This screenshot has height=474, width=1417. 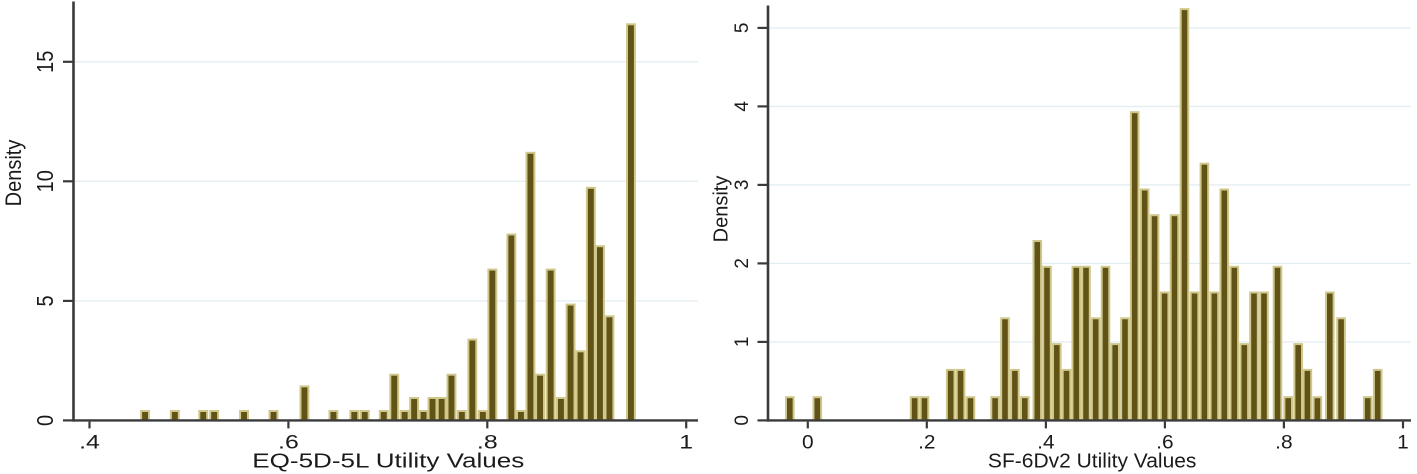 What do you see at coordinates (926, 443) in the screenshot?
I see `svg-text: .2` at bounding box center [926, 443].